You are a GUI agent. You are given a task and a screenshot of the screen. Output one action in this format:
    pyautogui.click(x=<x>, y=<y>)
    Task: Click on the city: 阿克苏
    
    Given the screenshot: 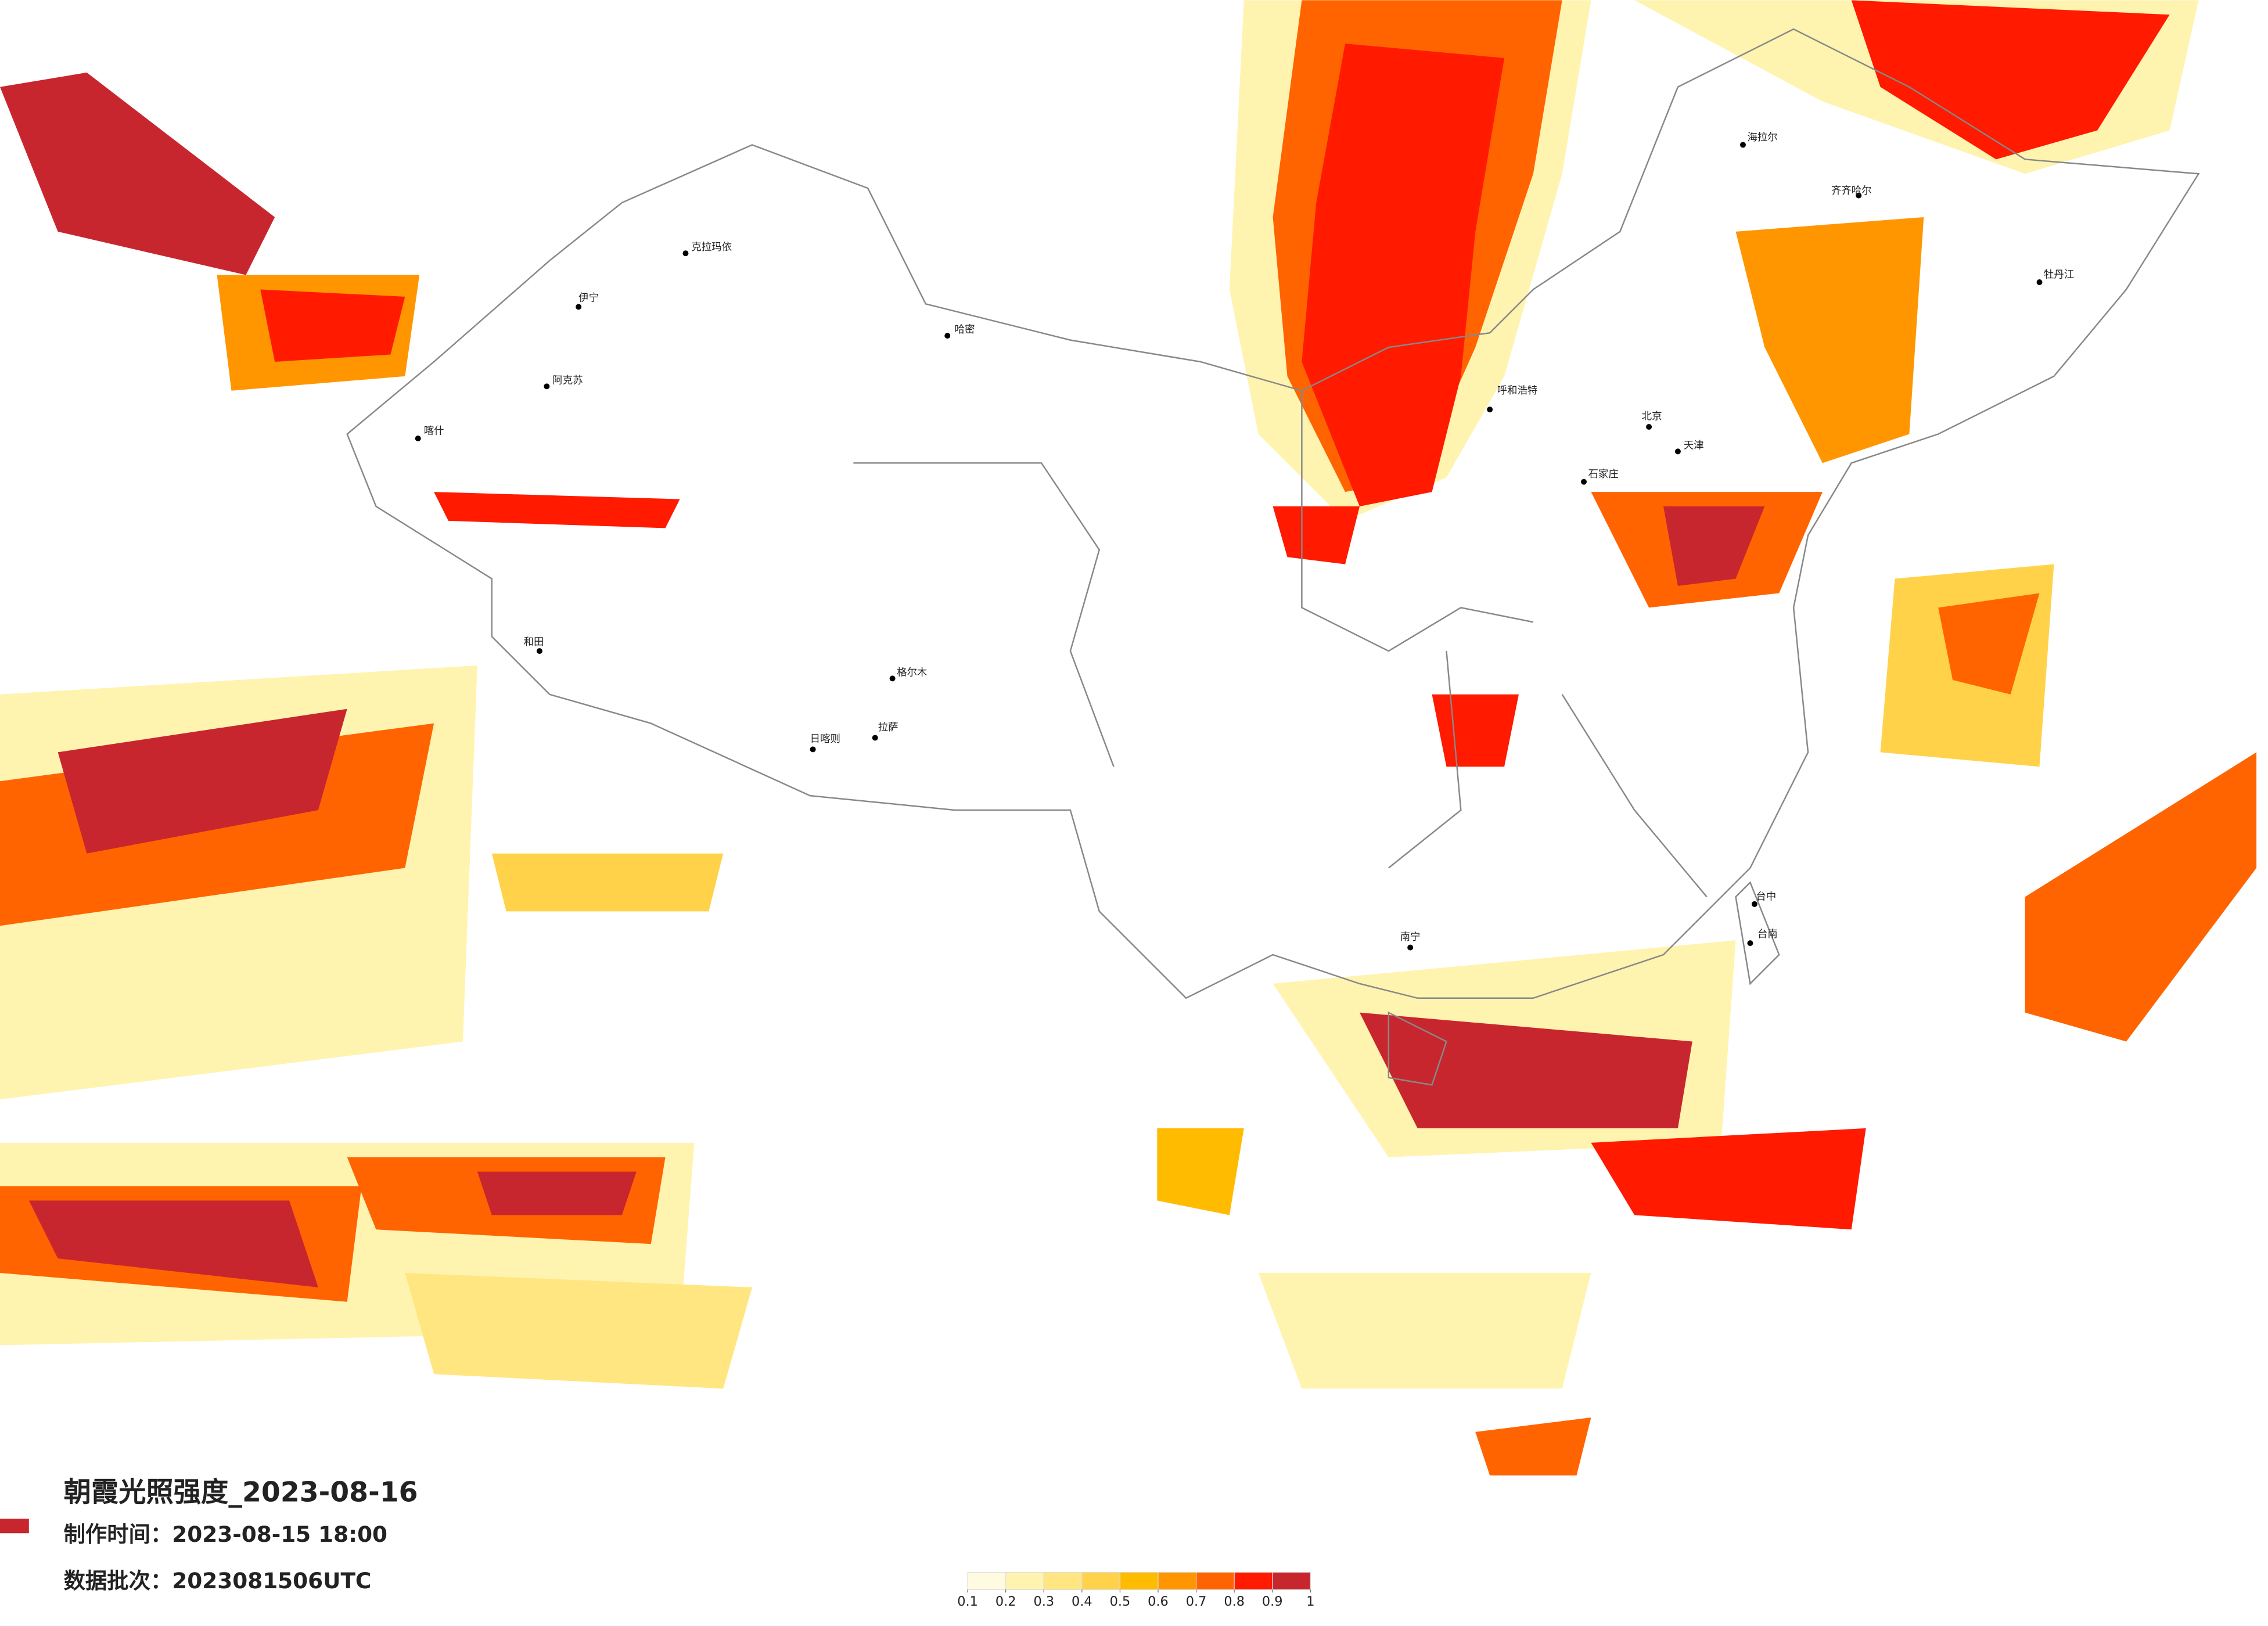 What is the action you would take?
    pyautogui.click(x=563, y=383)
    